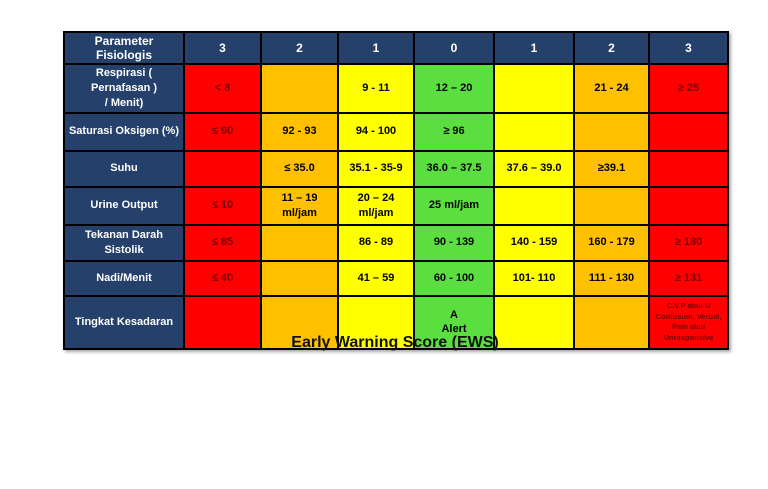  I want to click on parameter-label-cell: Nadi/Menit, so click(124, 278).